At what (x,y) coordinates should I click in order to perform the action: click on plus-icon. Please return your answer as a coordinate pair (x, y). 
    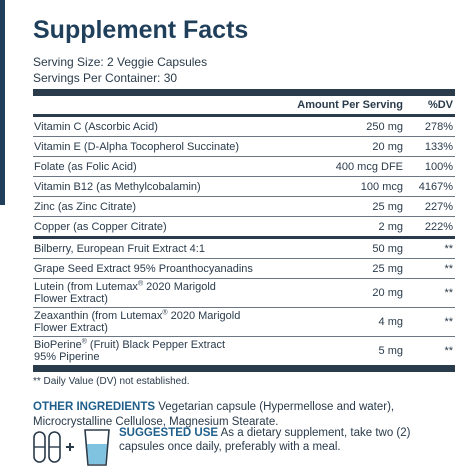
    Looking at the image, I should click on (70, 447).